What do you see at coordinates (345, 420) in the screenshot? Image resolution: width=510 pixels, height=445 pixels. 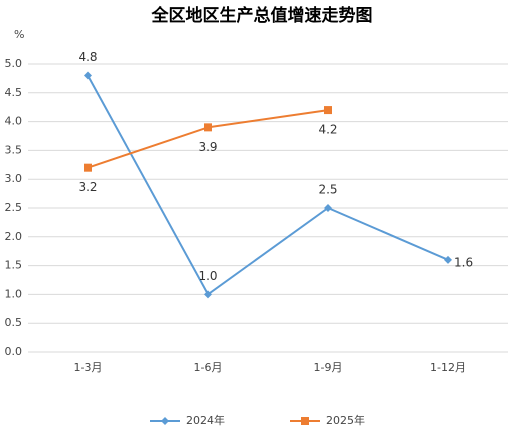 I see `legend-label: 2025年` at bounding box center [345, 420].